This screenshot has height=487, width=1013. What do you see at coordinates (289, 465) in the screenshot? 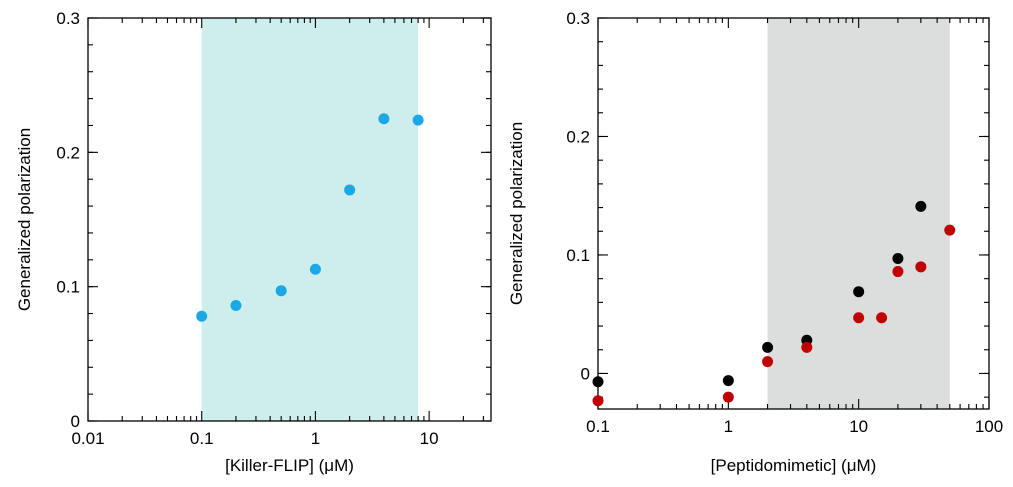
I see `x-axis-title: [Killer-FLIP] (μM)` at bounding box center [289, 465].